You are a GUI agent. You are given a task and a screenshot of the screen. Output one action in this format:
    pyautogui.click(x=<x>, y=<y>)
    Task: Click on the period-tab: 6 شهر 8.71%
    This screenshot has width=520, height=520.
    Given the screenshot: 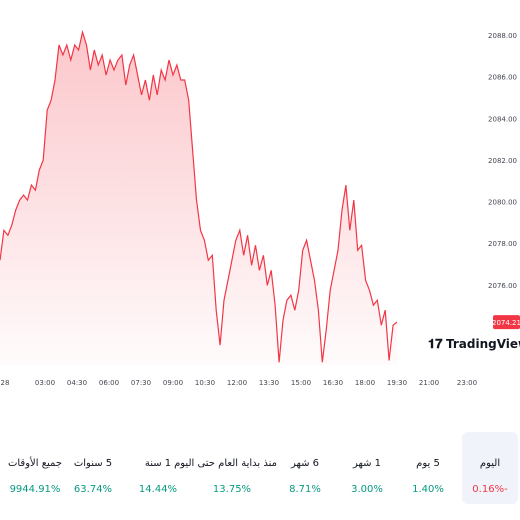 What is the action you would take?
    pyautogui.click(x=305, y=468)
    